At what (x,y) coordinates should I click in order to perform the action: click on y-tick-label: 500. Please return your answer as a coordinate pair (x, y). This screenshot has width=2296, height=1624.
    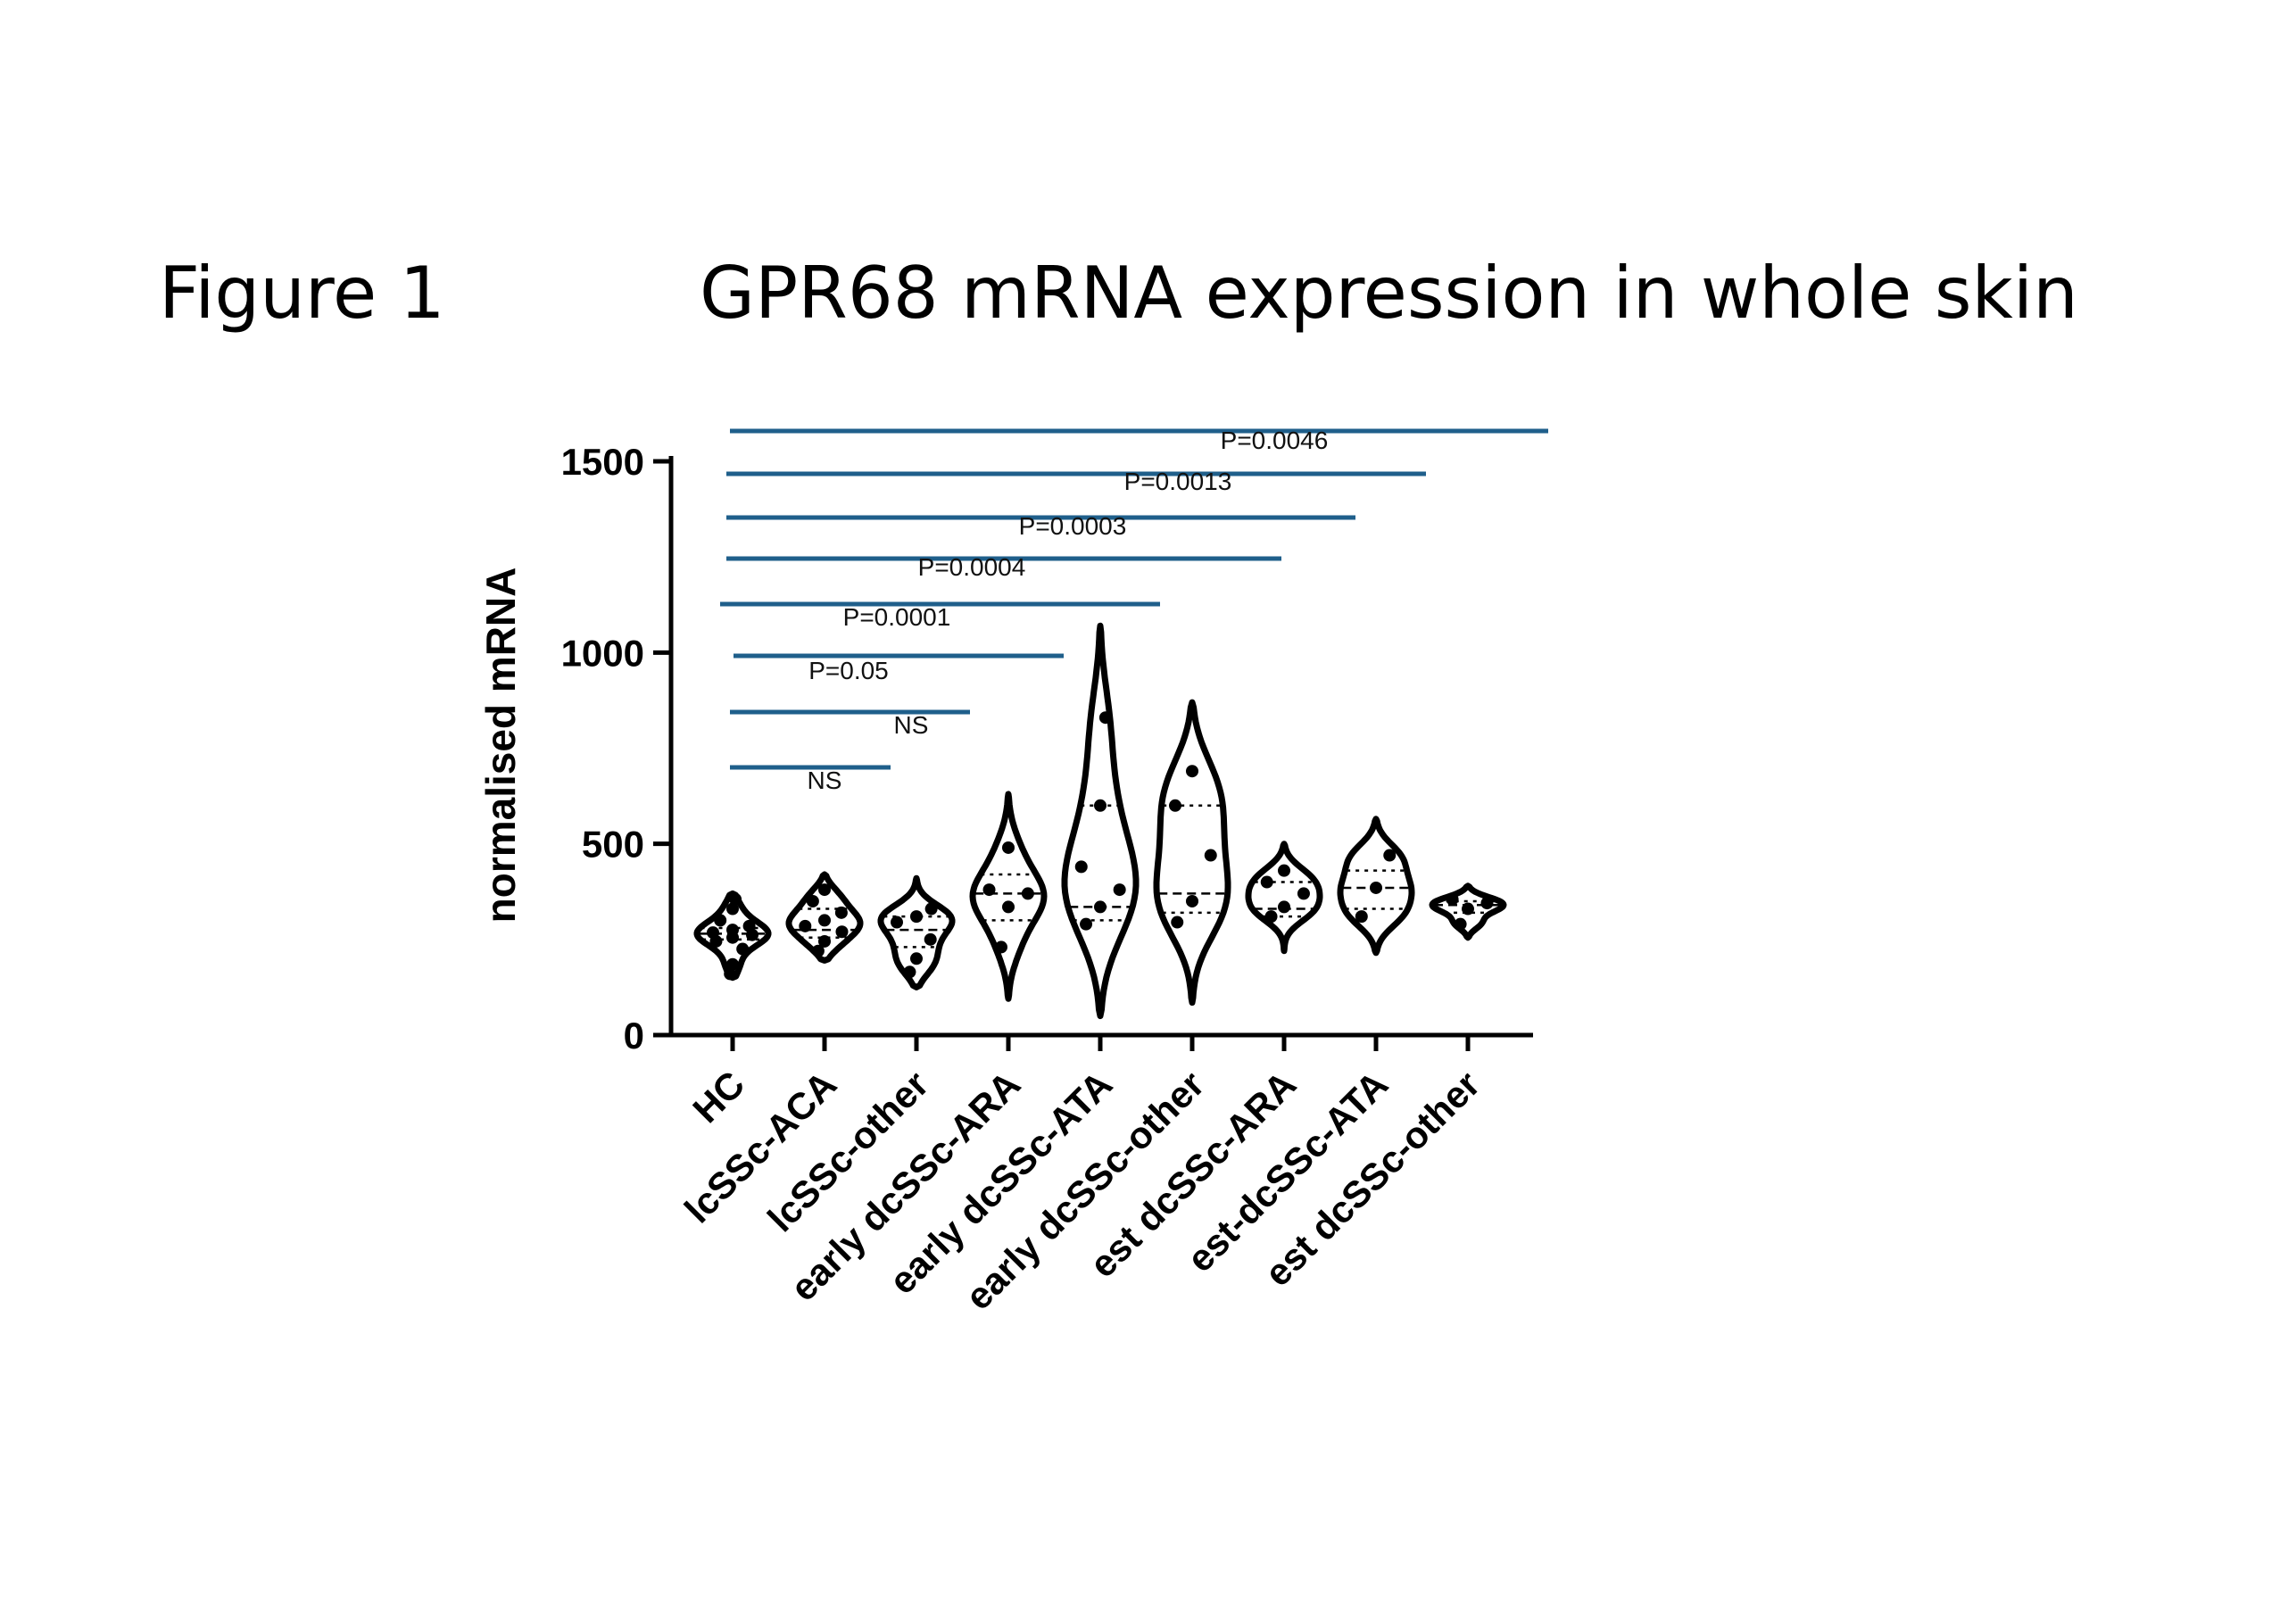
    Looking at the image, I should click on (613, 845).